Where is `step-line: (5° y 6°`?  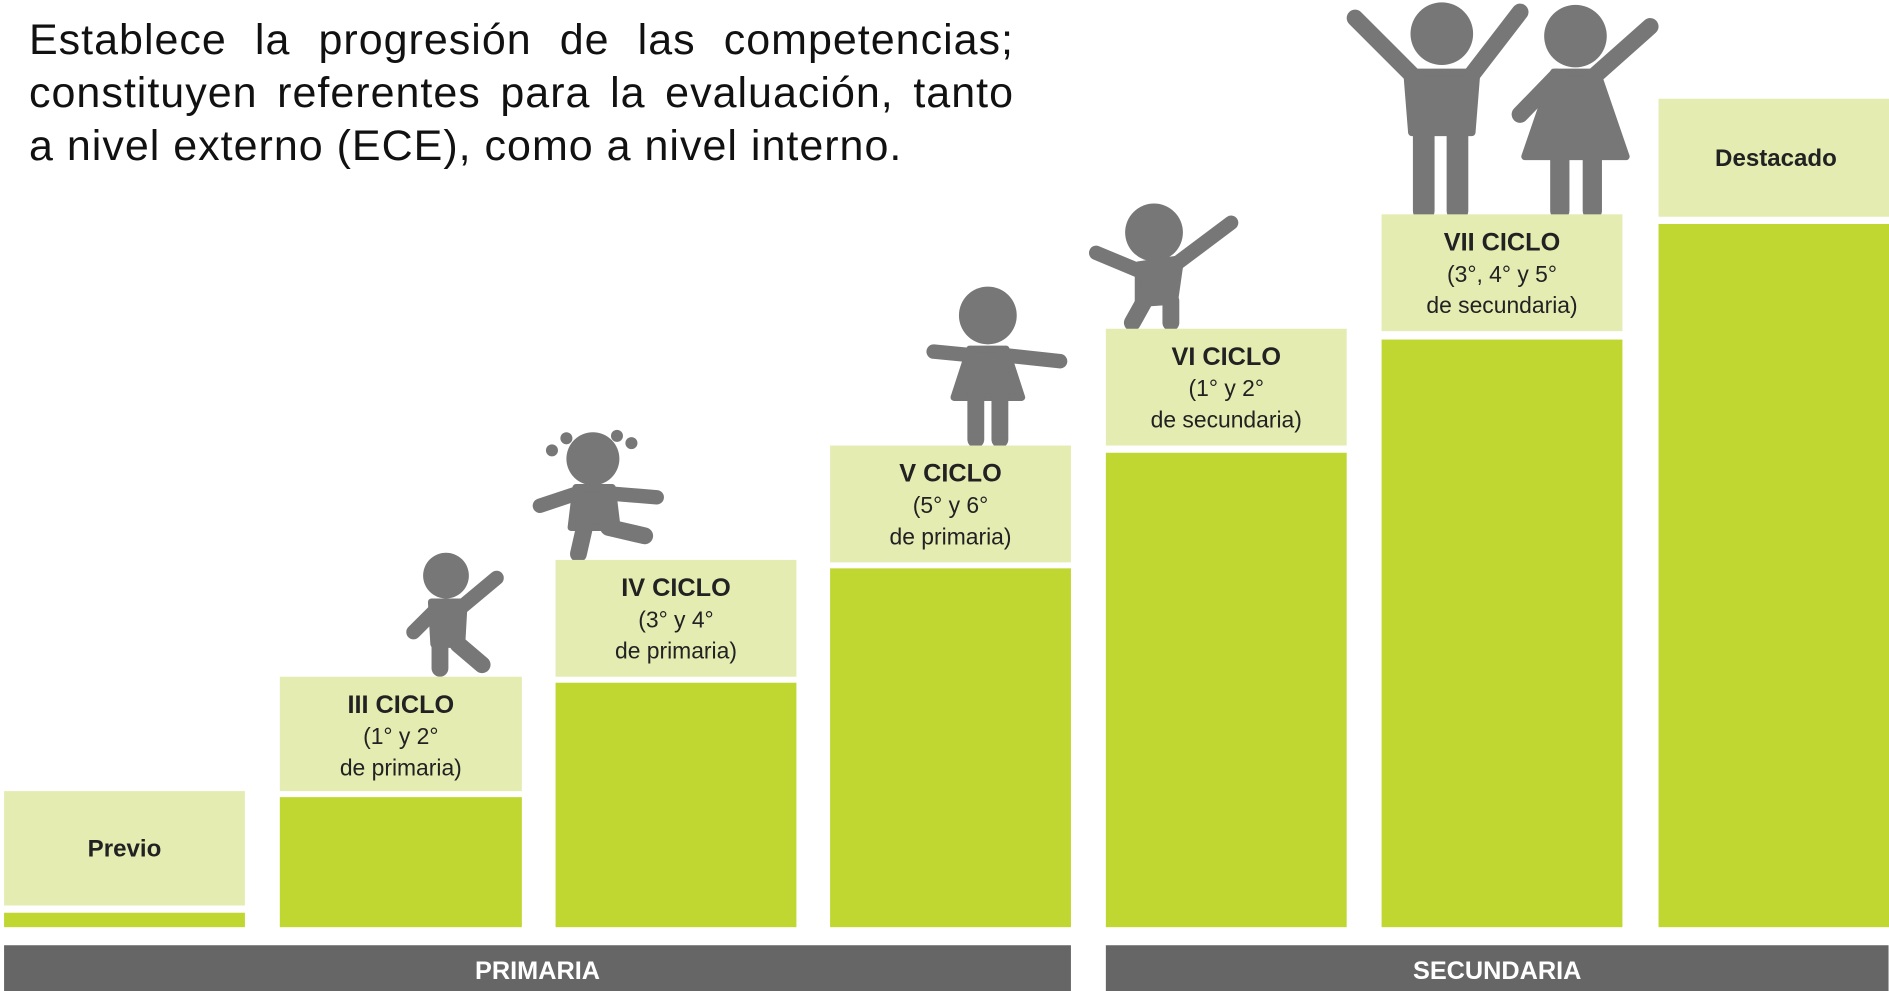 step-line: (5° y 6° is located at coordinates (950, 505).